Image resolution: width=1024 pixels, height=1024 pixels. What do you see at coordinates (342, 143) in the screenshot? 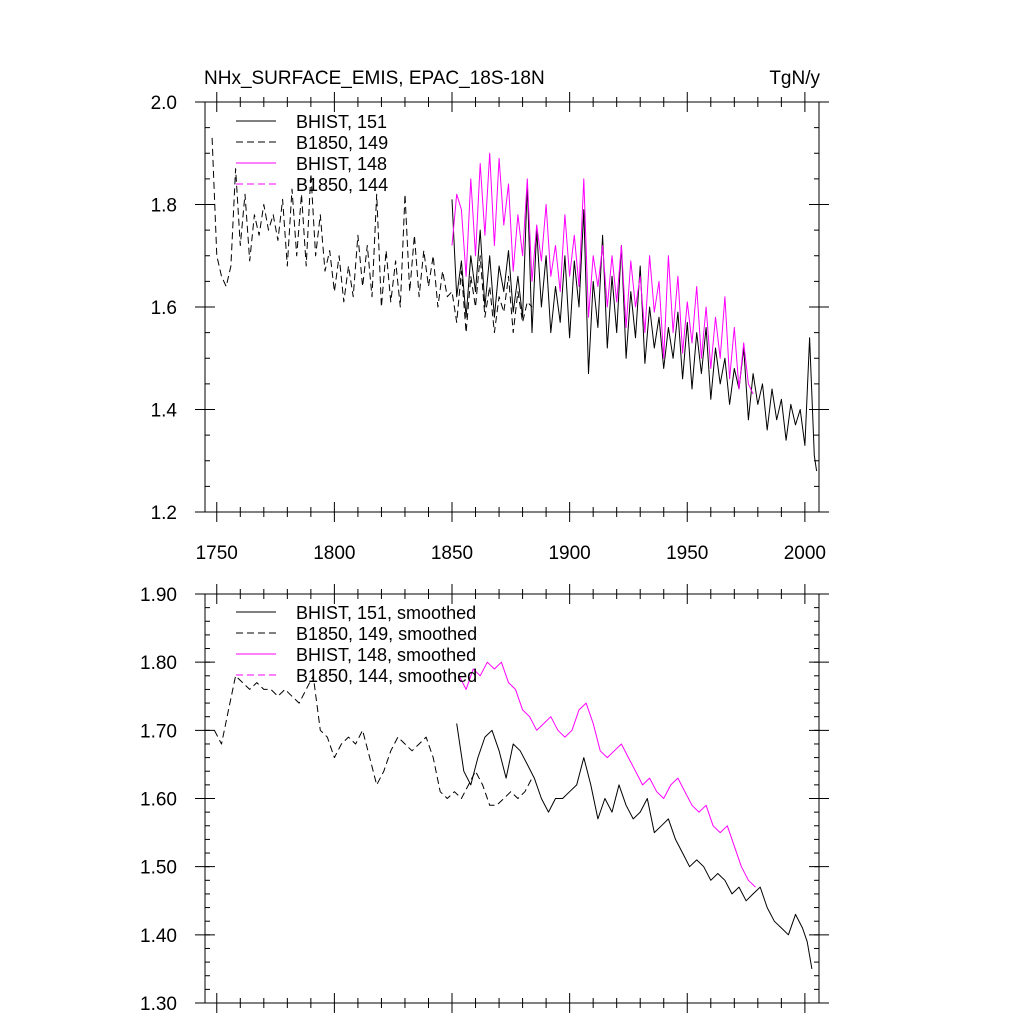
I see `legend-label-2: B1850, 149` at bounding box center [342, 143].